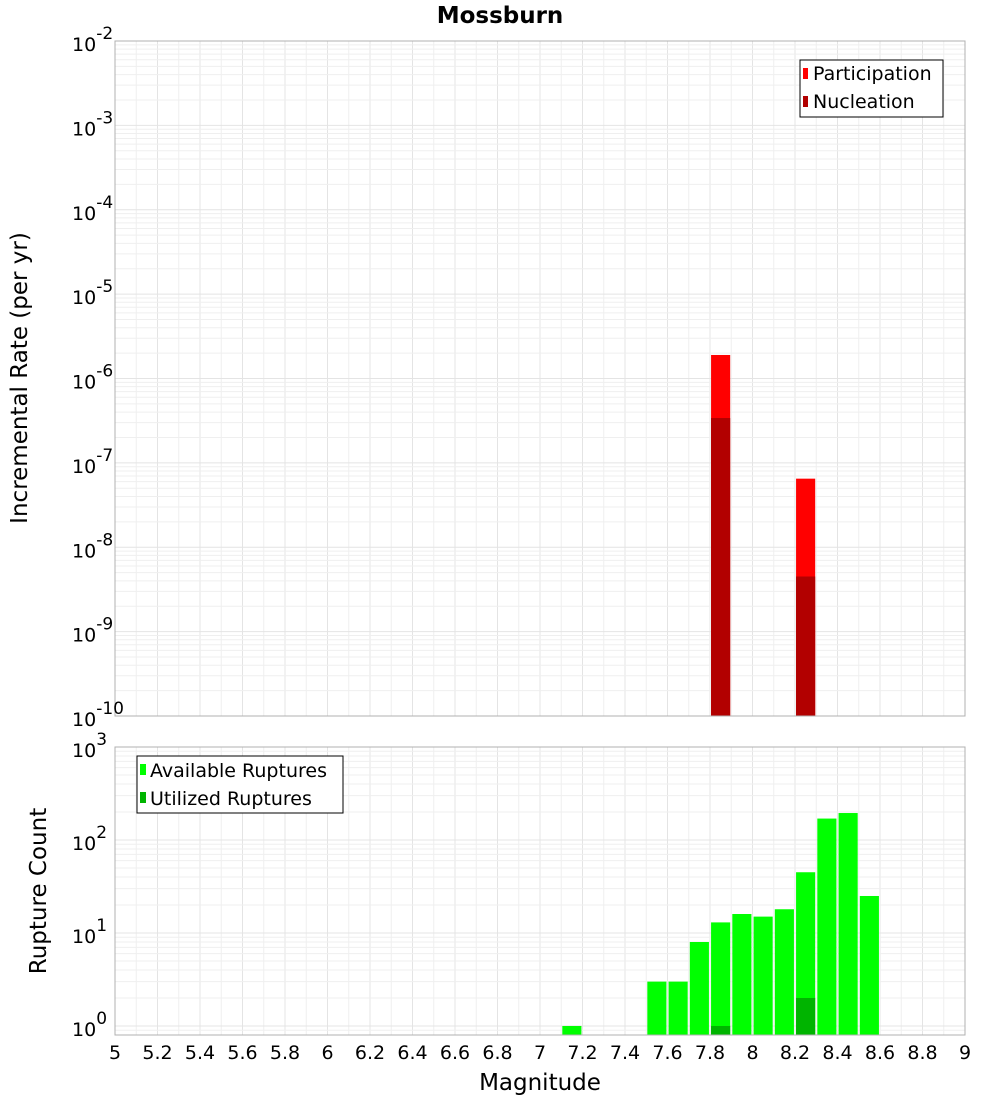 The height and width of the screenshot is (1100, 1000). I want to click on legend-label-available: Available Ruptures, so click(238, 771).